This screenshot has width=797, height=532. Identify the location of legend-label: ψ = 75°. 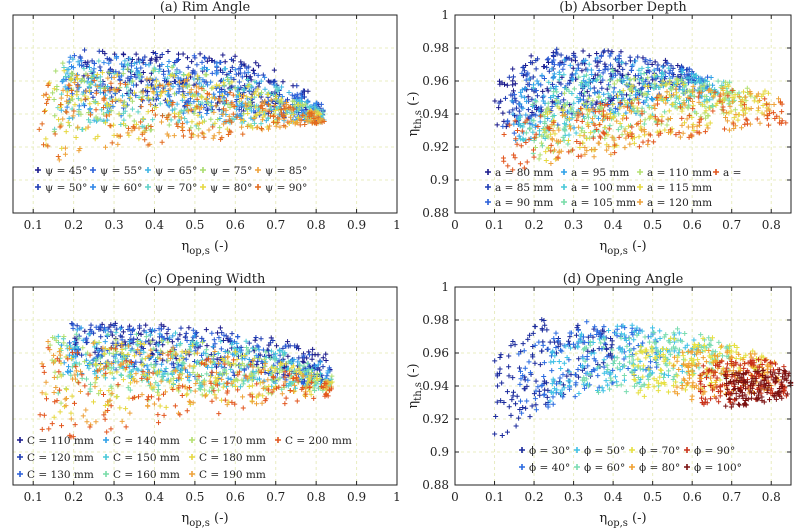
(231, 171).